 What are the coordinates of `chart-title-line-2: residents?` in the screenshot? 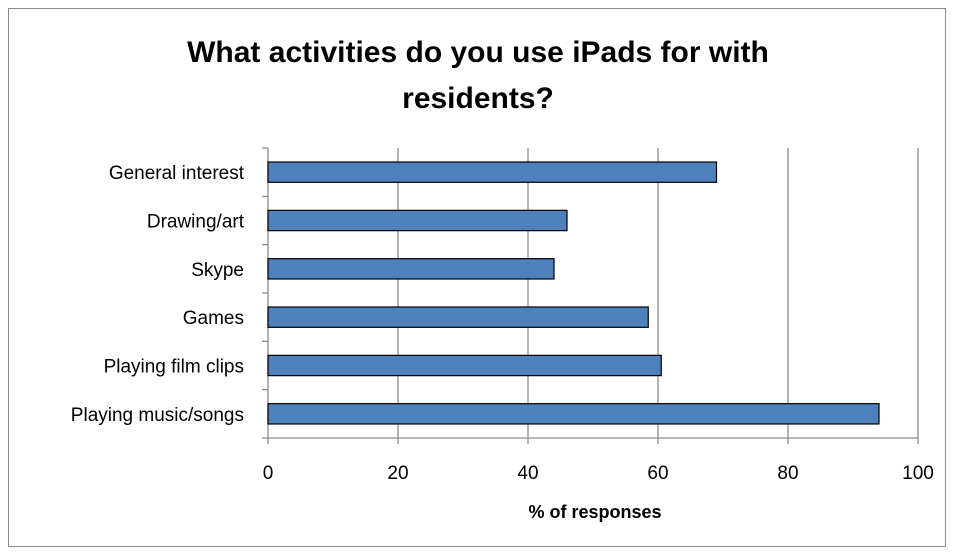 It's located at (478, 98).